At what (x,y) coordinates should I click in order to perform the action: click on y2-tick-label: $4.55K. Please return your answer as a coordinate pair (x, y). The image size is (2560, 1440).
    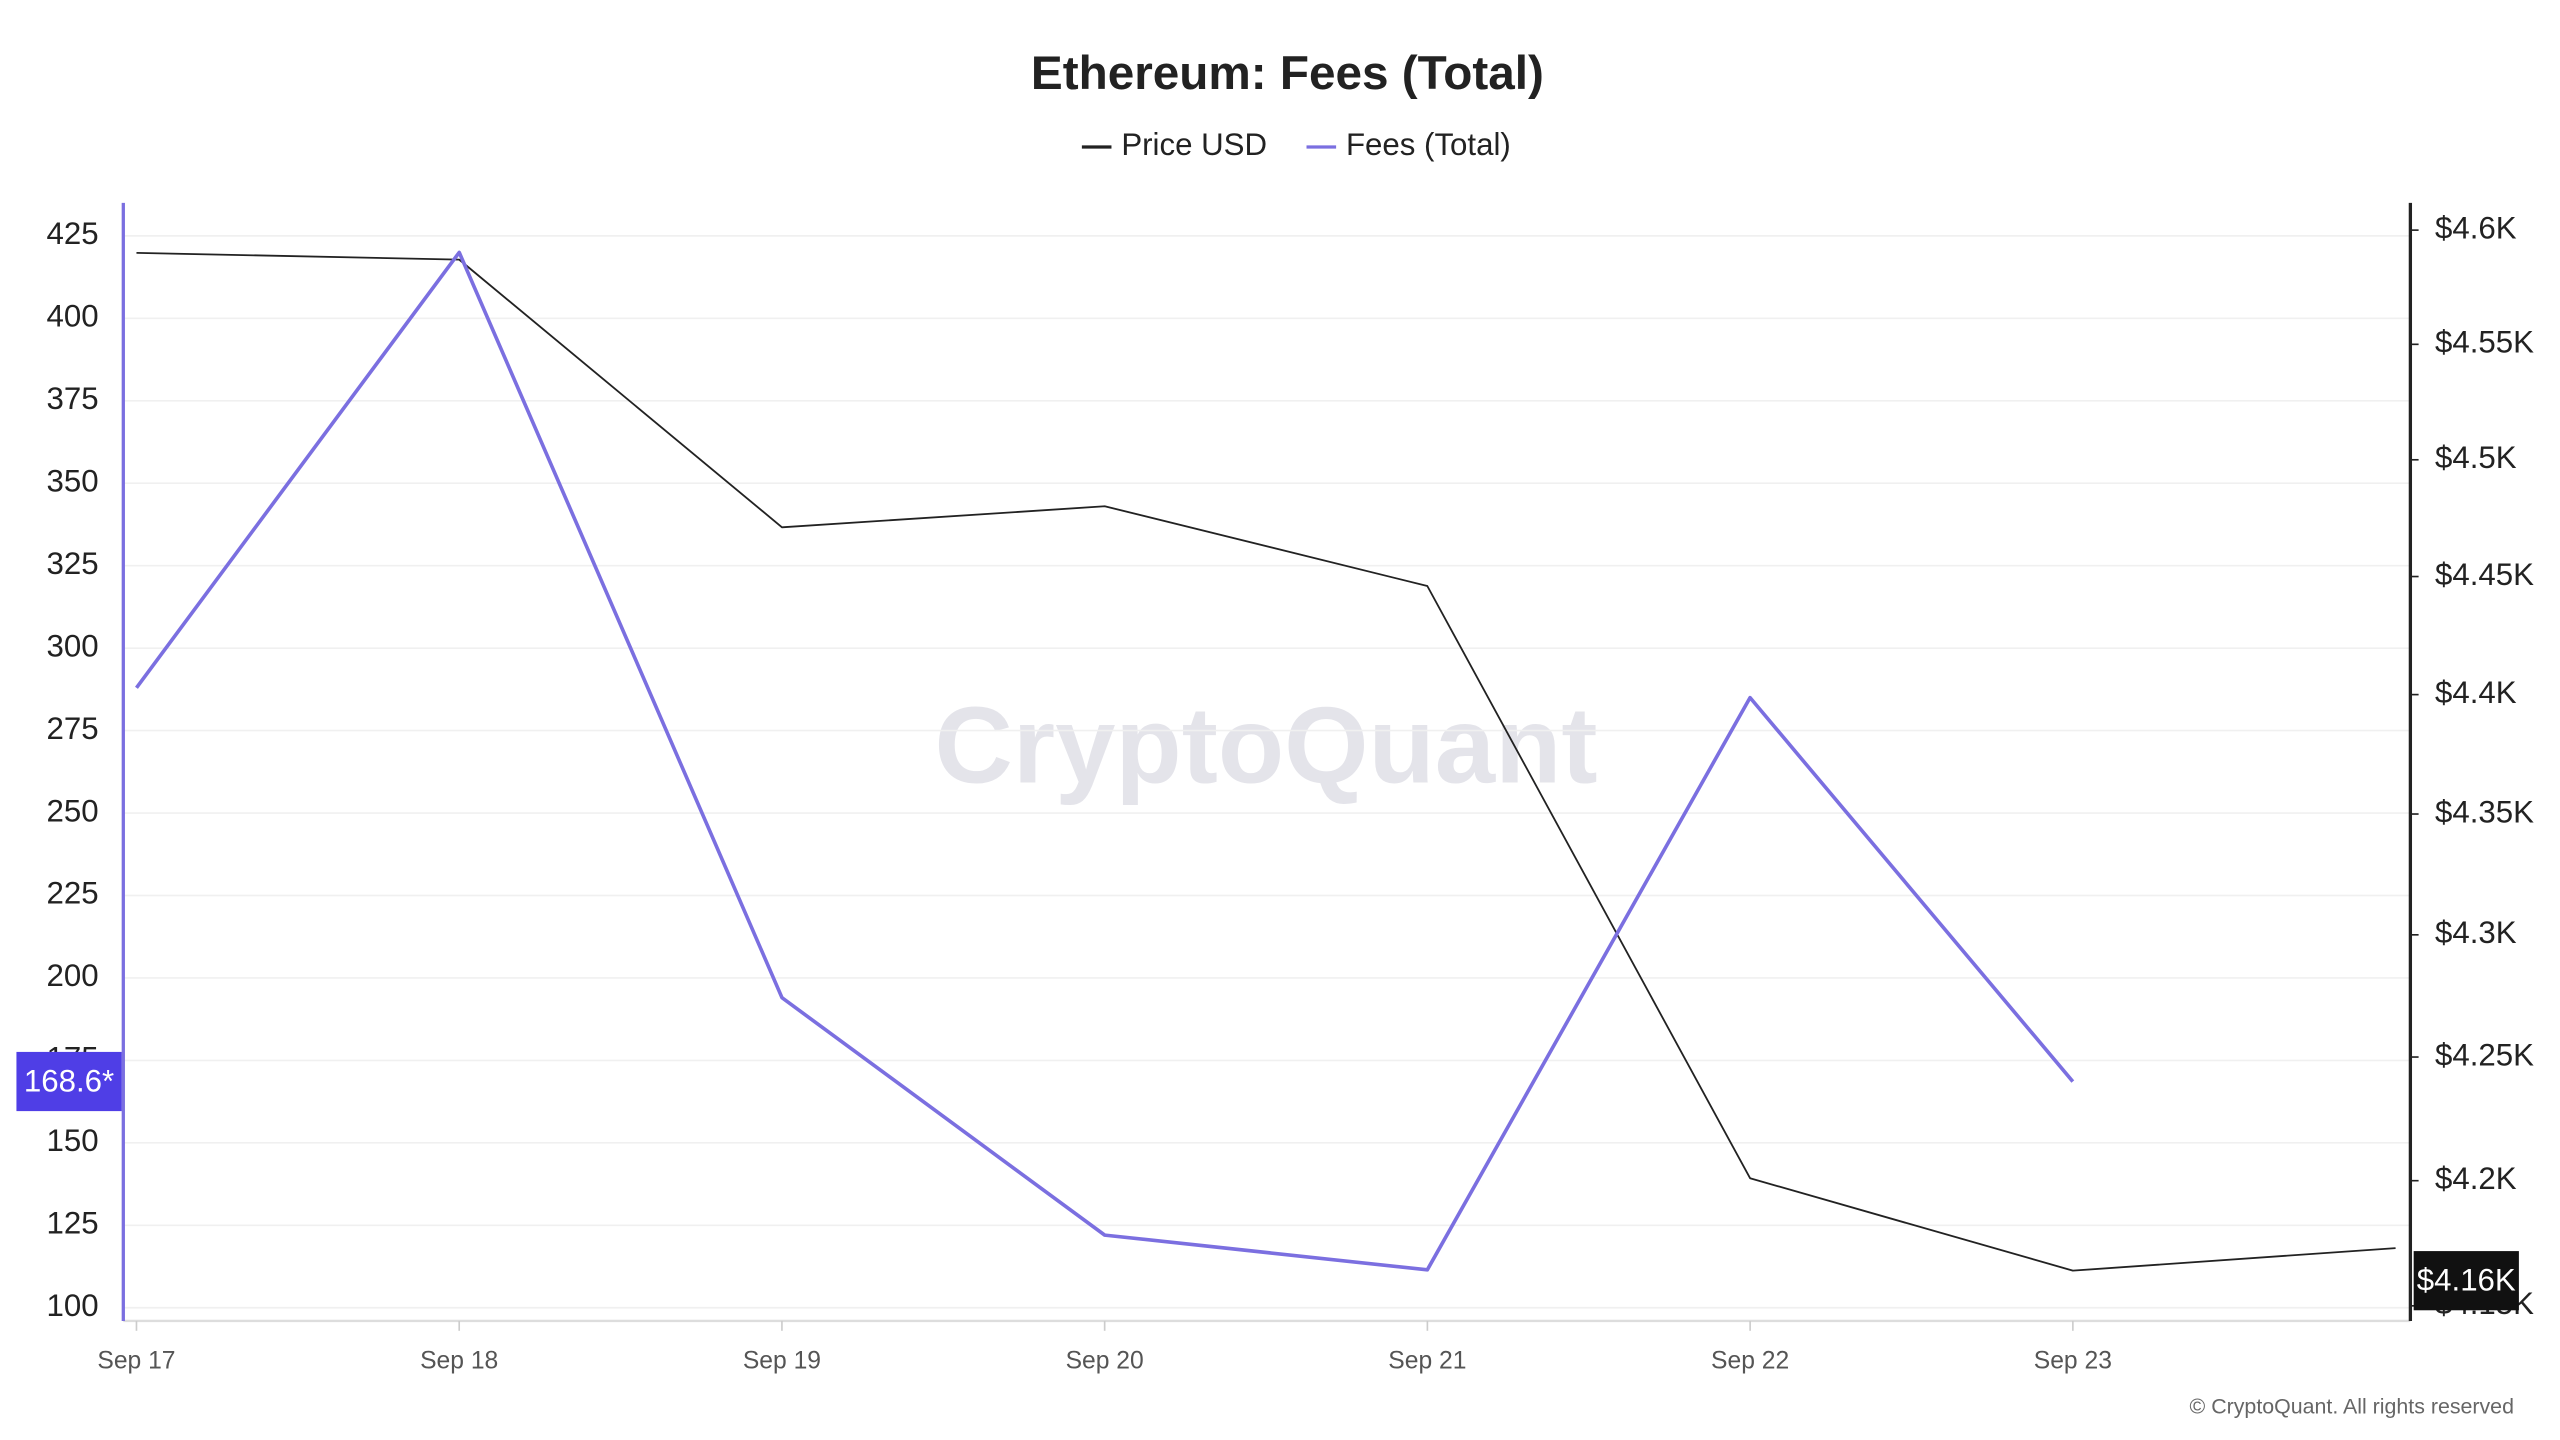
    Looking at the image, I should click on (2484, 342).